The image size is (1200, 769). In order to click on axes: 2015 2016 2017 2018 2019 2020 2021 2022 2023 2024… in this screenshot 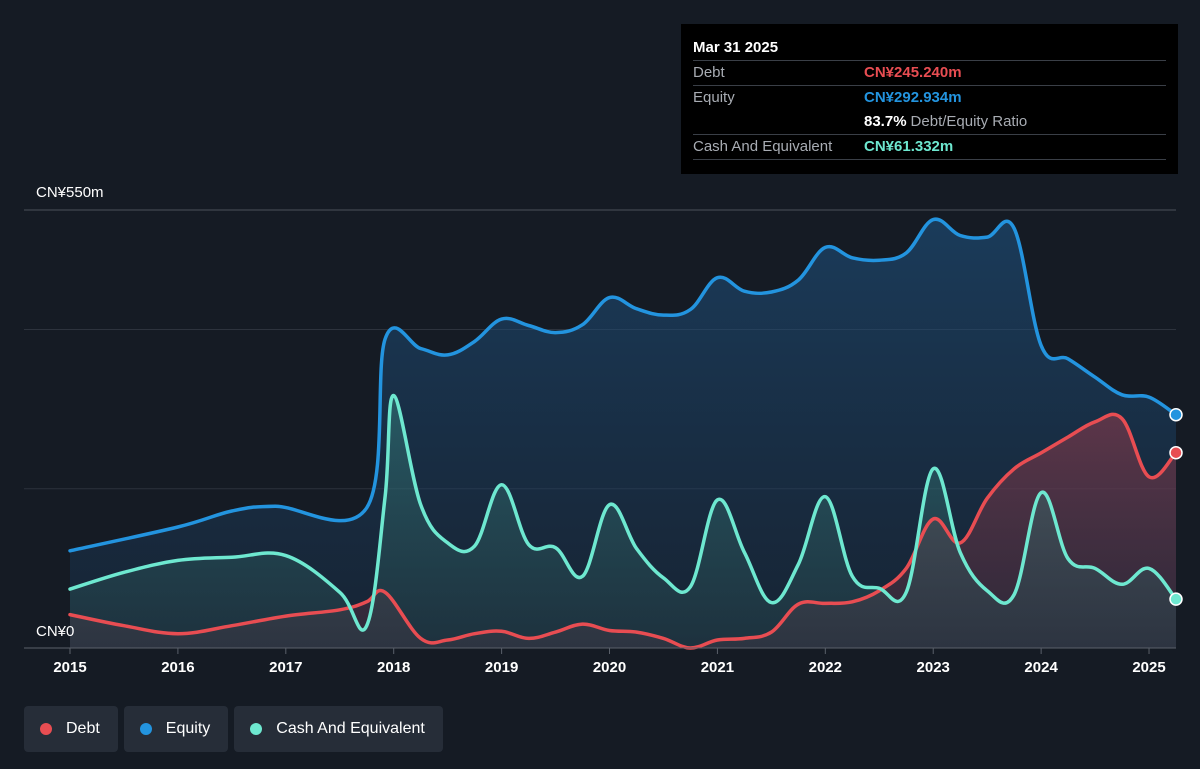, I will do `click(600, 661)`.